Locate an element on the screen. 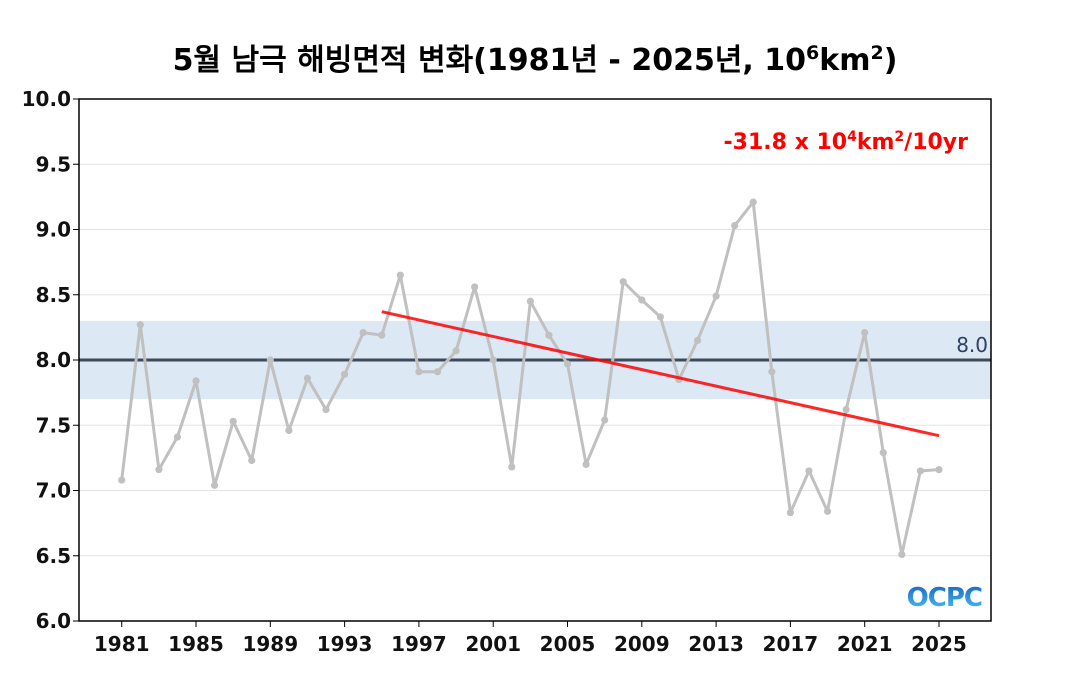  x-tick-label: 1981 is located at coordinates (122, 644).